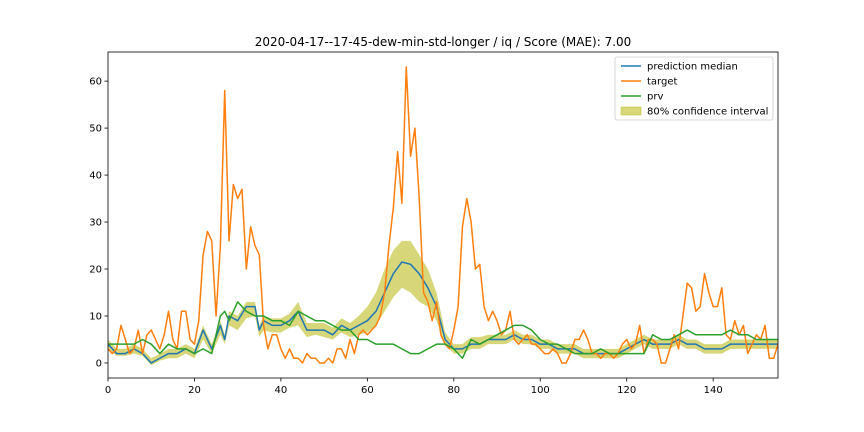 The height and width of the screenshot is (432, 864). I want to click on y-tick-label: 30, so click(95, 223).